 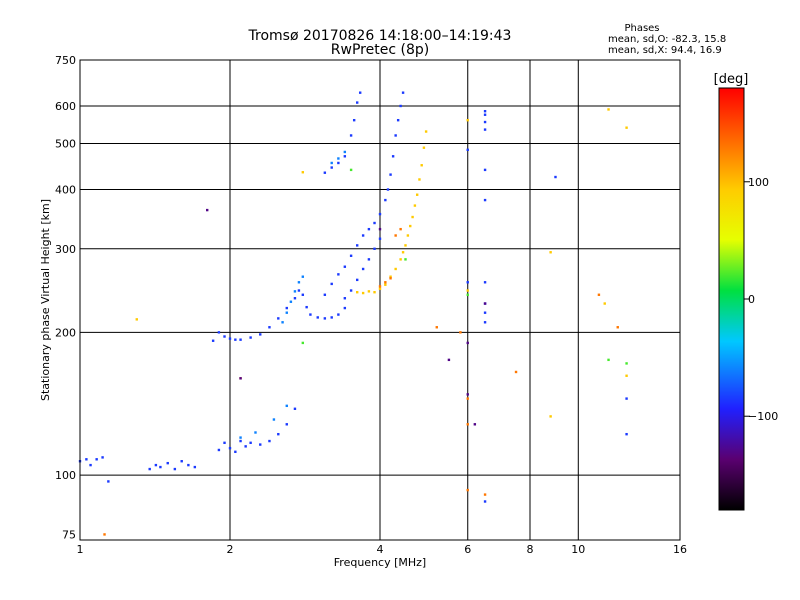 What do you see at coordinates (230, 549) in the screenshot?
I see `x-tick-label: 2` at bounding box center [230, 549].